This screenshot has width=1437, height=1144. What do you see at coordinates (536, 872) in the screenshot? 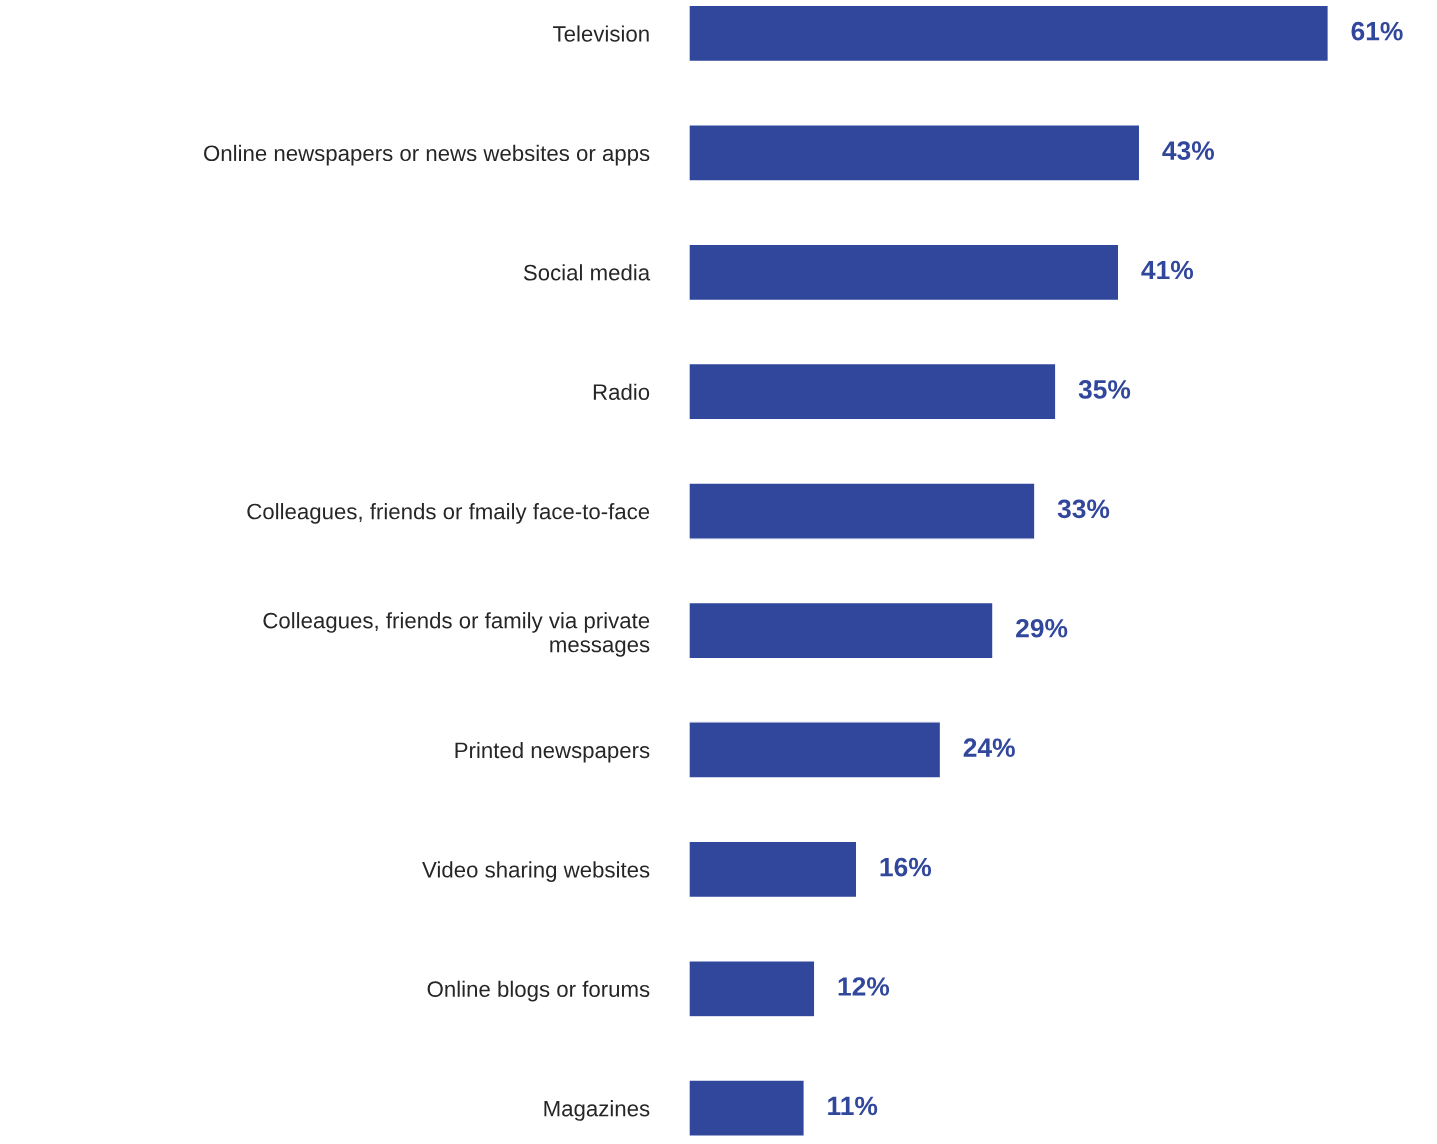
I see `y-tick-label: Video sharing websites` at bounding box center [536, 872].